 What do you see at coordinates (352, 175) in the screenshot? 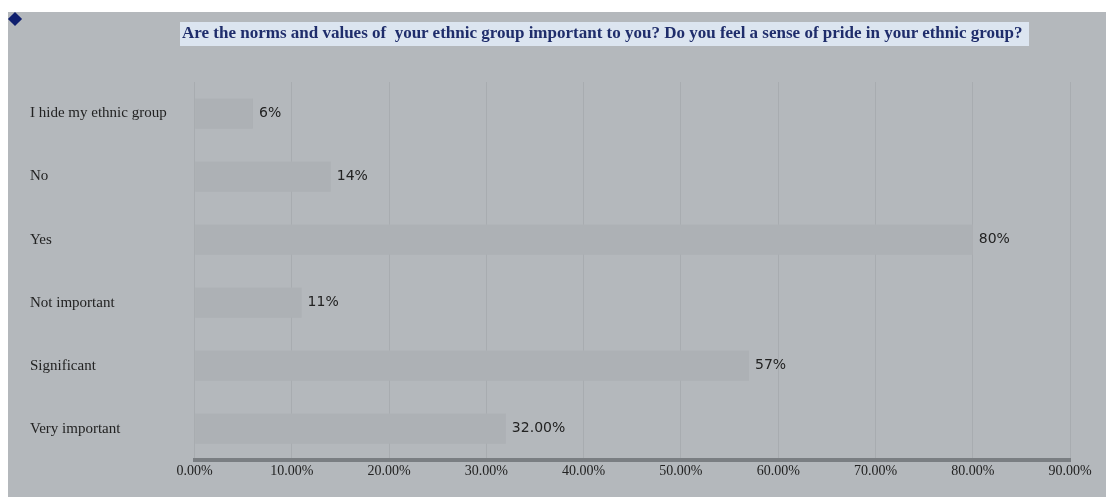
I see `data-label: 14%` at bounding box center [352, 175].